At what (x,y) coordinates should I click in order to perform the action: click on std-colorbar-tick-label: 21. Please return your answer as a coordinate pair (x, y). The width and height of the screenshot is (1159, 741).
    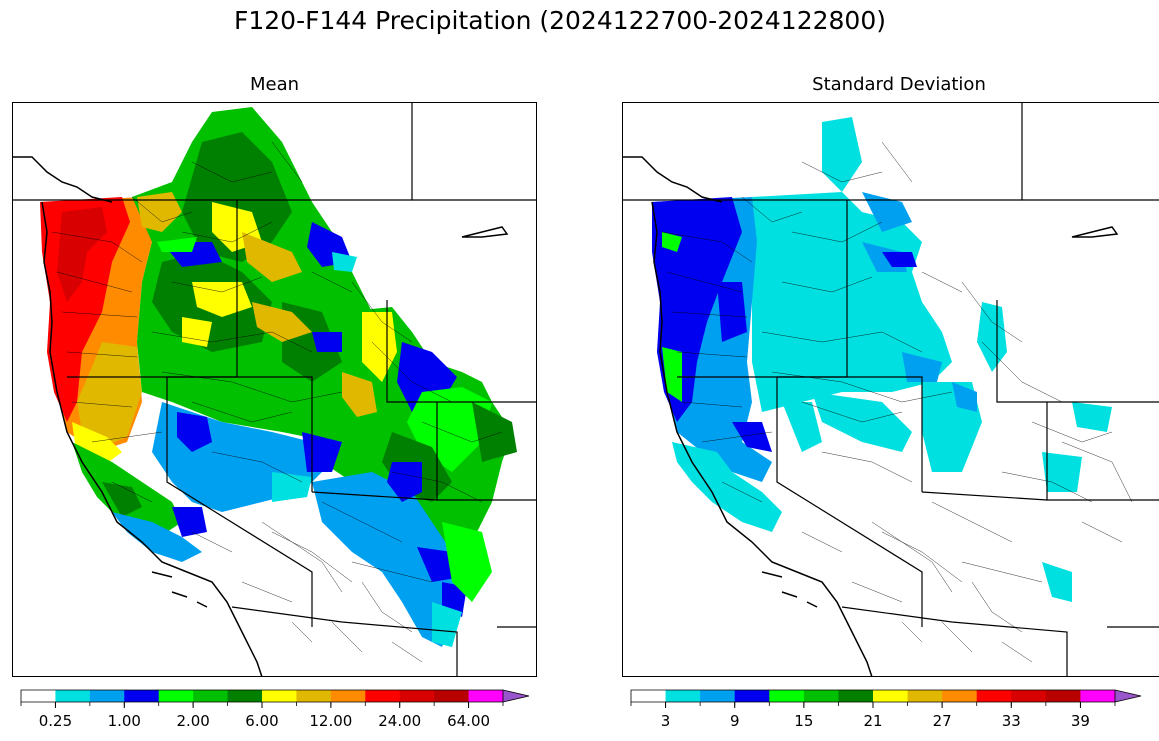
    Looking at the image, I should click on (872, 720).